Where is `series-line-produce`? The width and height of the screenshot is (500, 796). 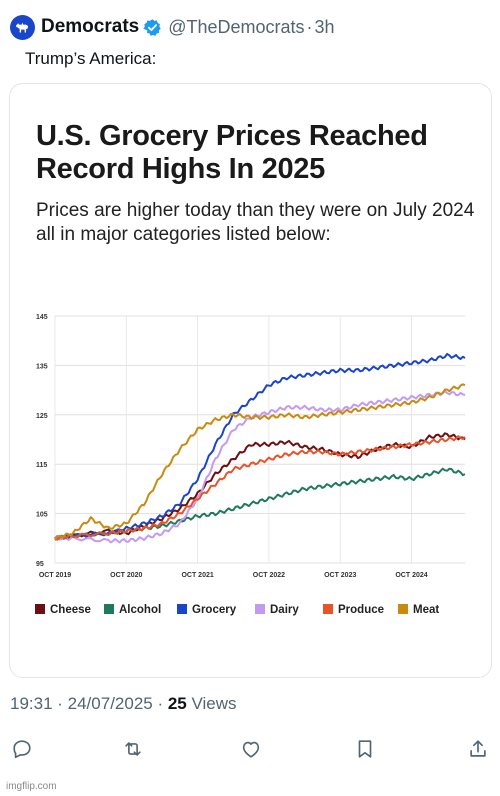
series-line-produce is located at coordinates (260, 488).